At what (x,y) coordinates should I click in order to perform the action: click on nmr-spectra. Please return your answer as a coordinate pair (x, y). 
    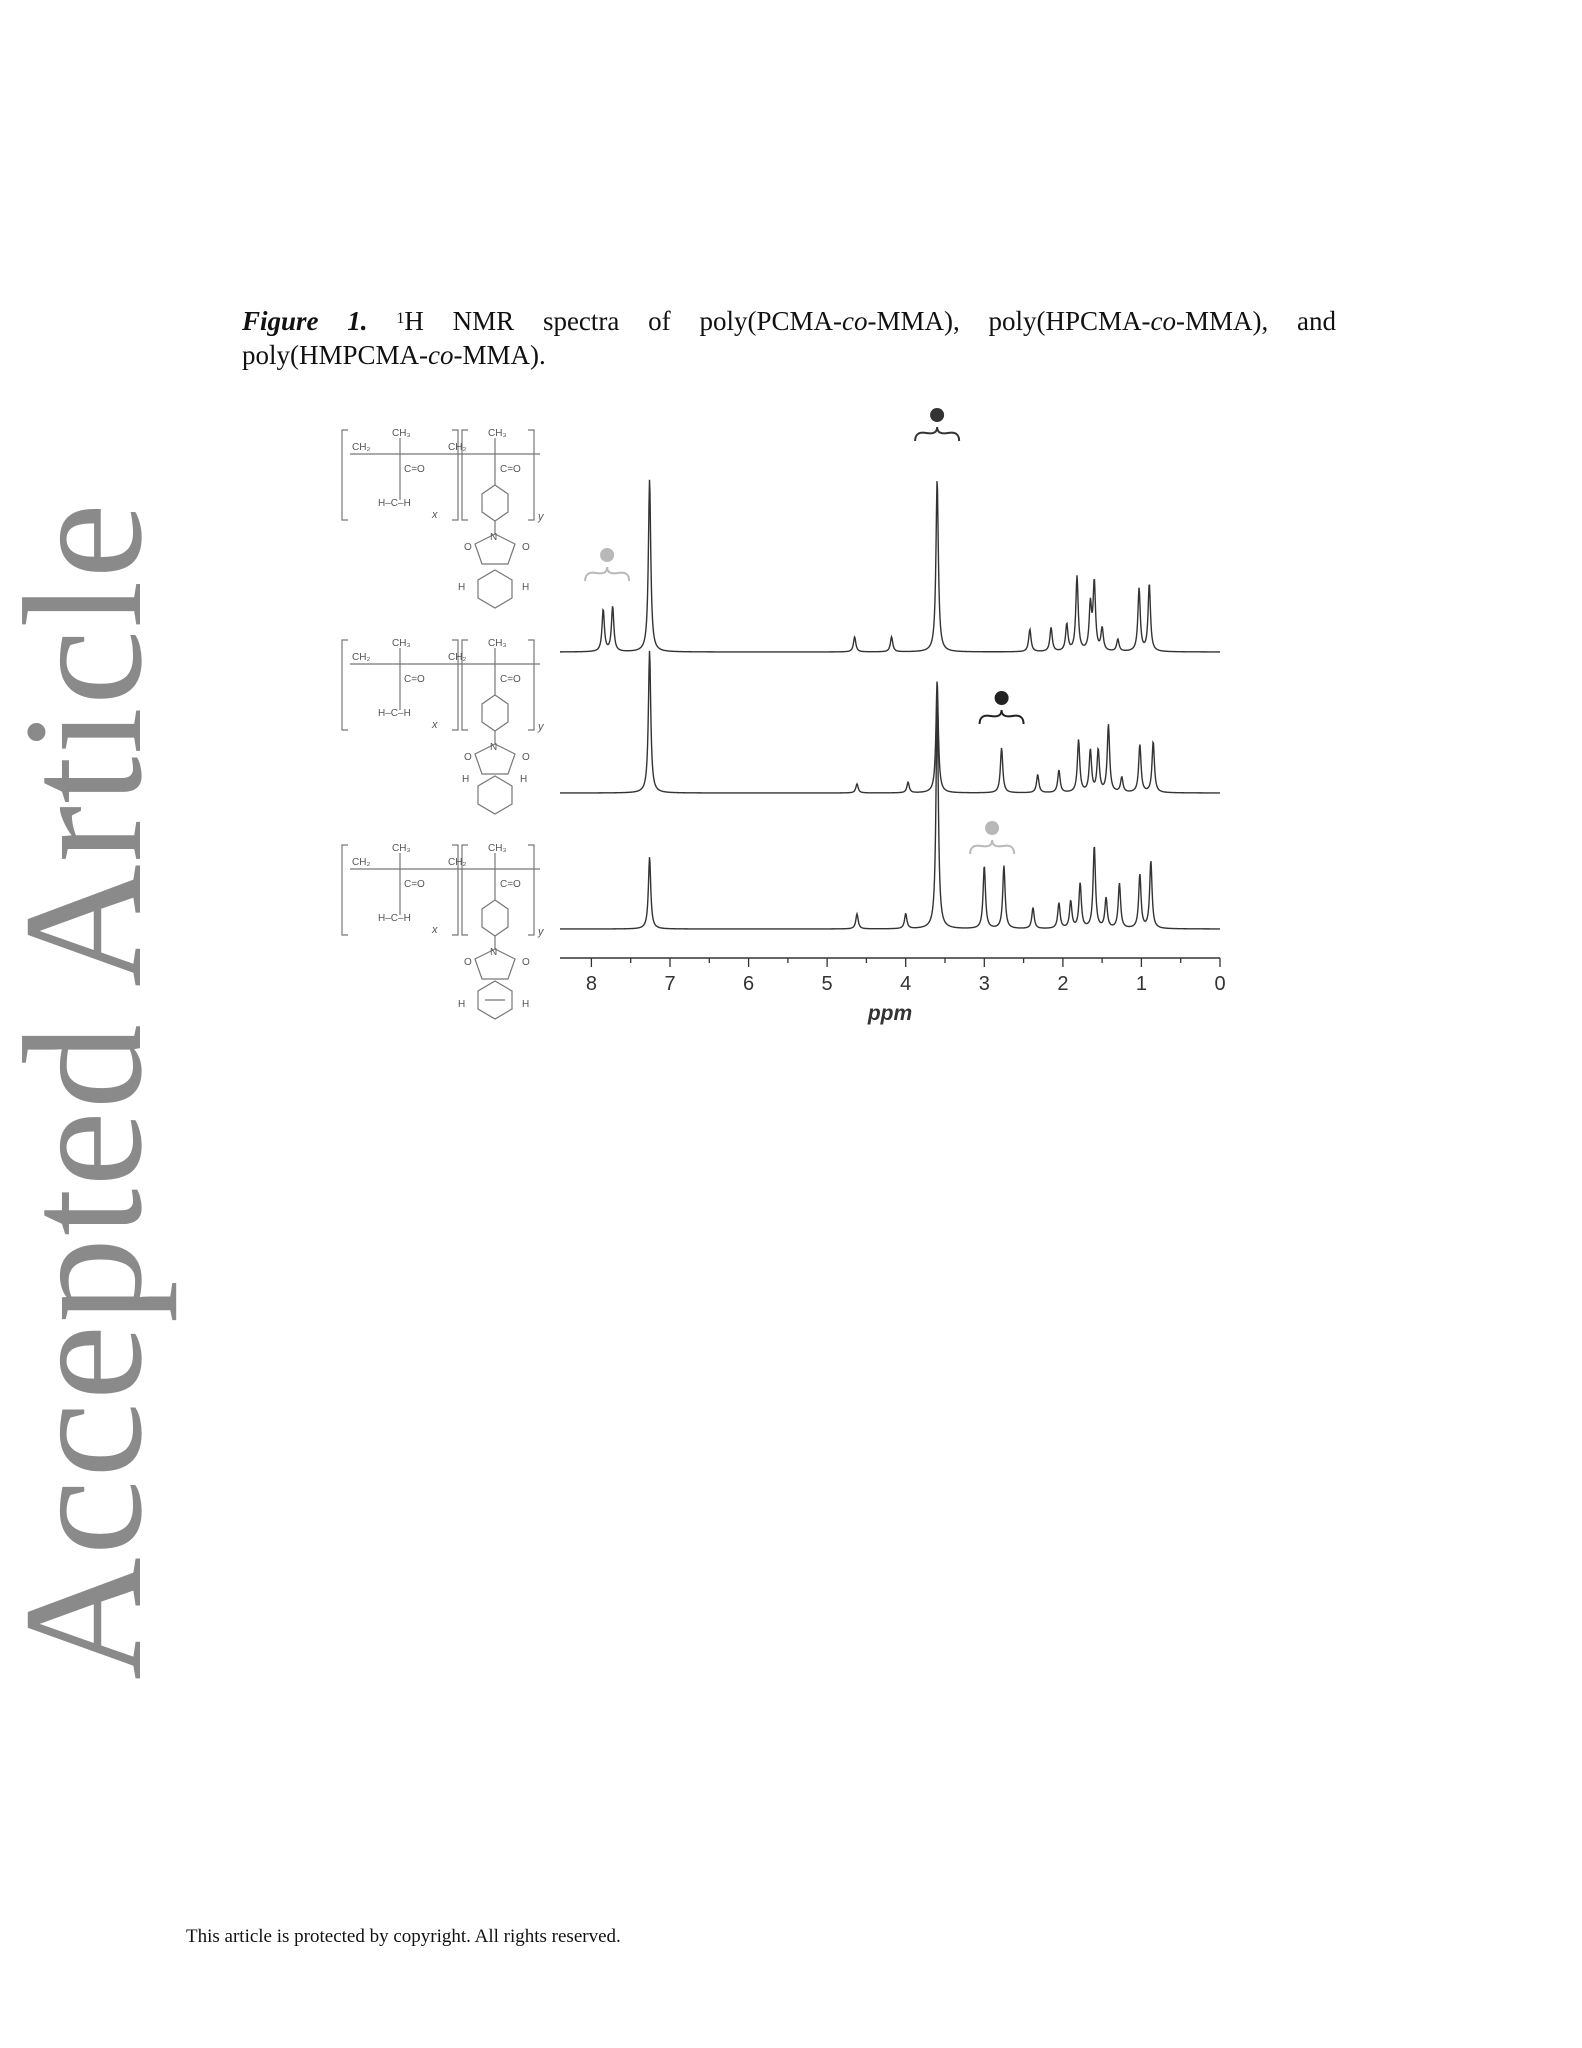
    Looking at the image, I should click on (890, 704).